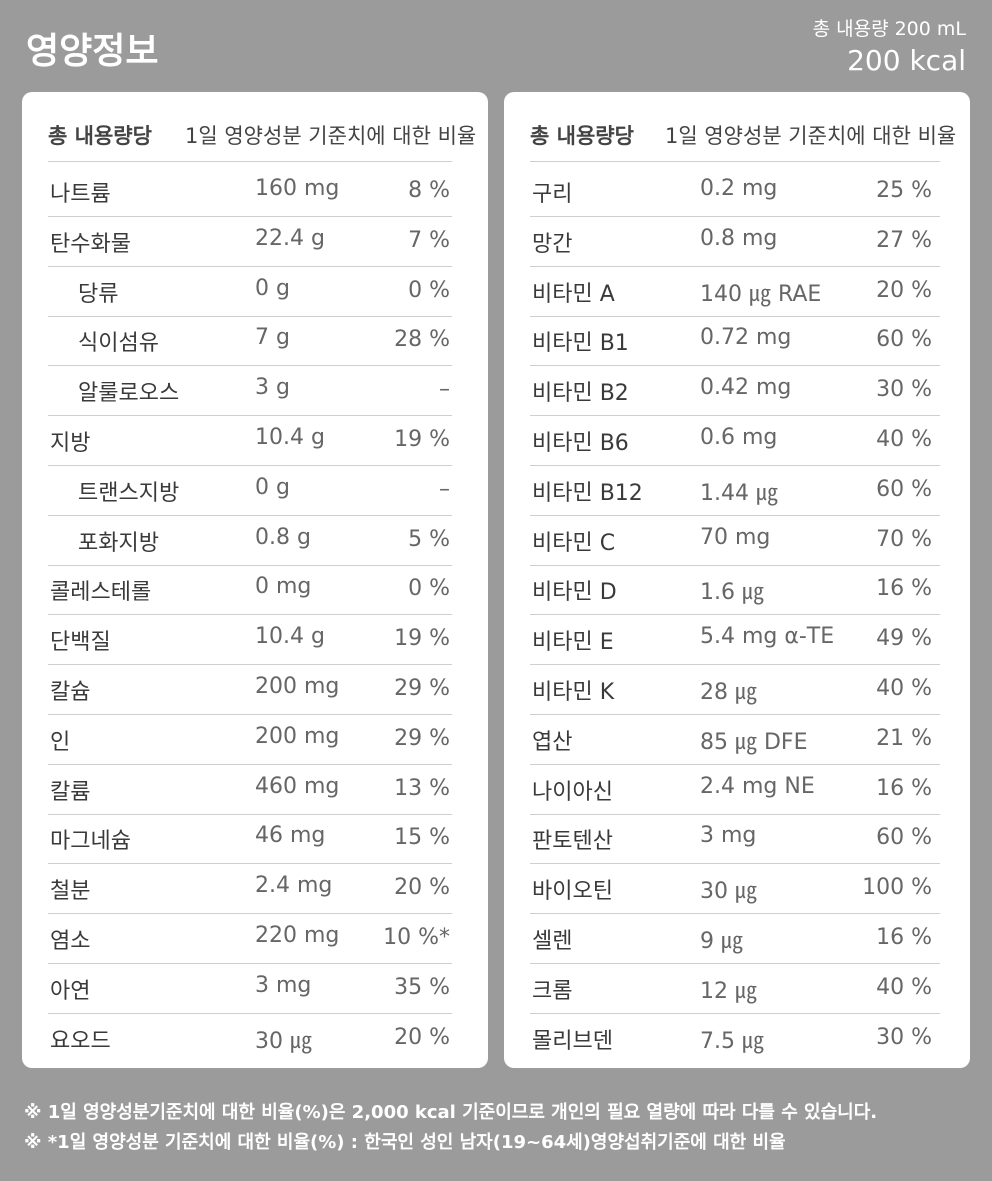 The height and width of the screenshot is (1181, 992). What do you see at coordinates (290, 637) in the screenshot?
I see `amount: 10.4 g` at bounding box center [290, 637].